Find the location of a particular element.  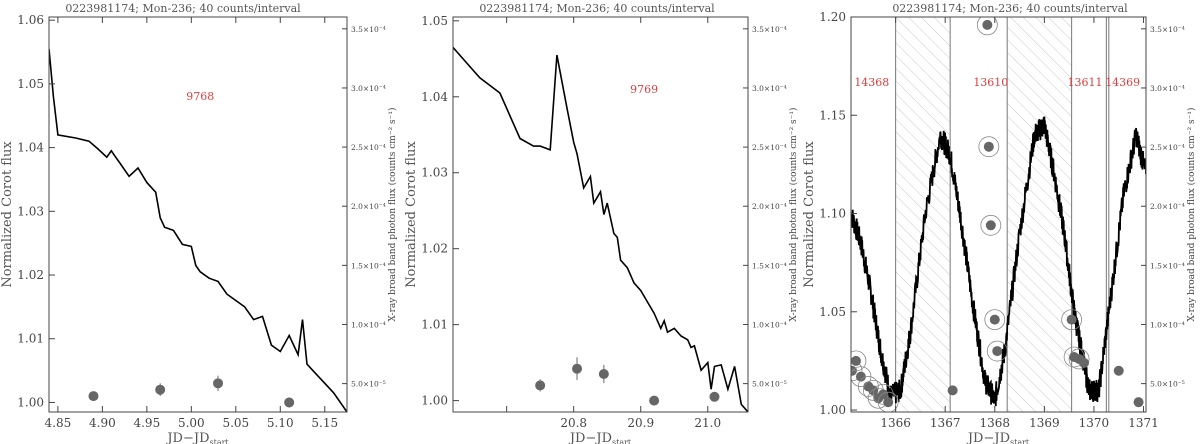

chart-title: 0223981174; Mon-236; 40 counts/interval is located at coordinates (597, 8).